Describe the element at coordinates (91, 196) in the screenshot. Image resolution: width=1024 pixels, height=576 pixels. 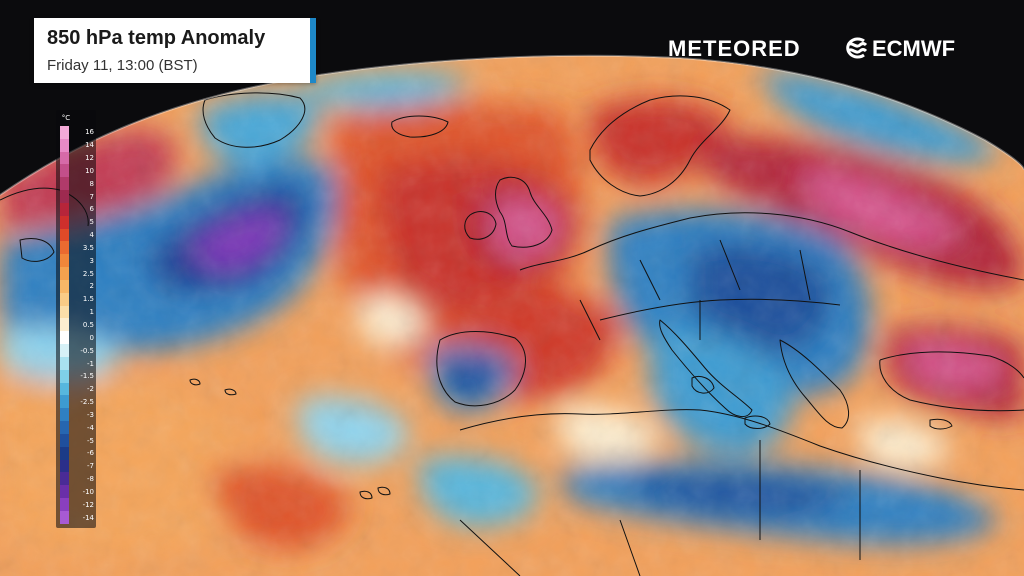
I see `legend-label: 7` at that location.